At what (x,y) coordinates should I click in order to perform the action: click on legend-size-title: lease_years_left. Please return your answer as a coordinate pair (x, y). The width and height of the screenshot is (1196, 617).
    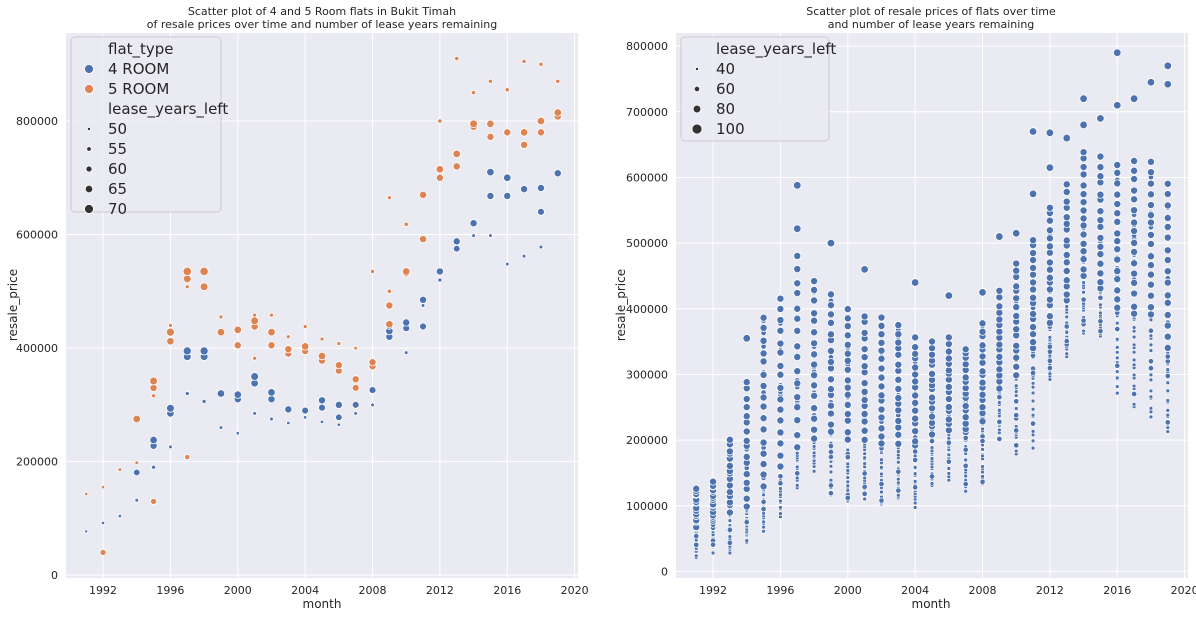
    Looking at the image, I should click on (168, 109).